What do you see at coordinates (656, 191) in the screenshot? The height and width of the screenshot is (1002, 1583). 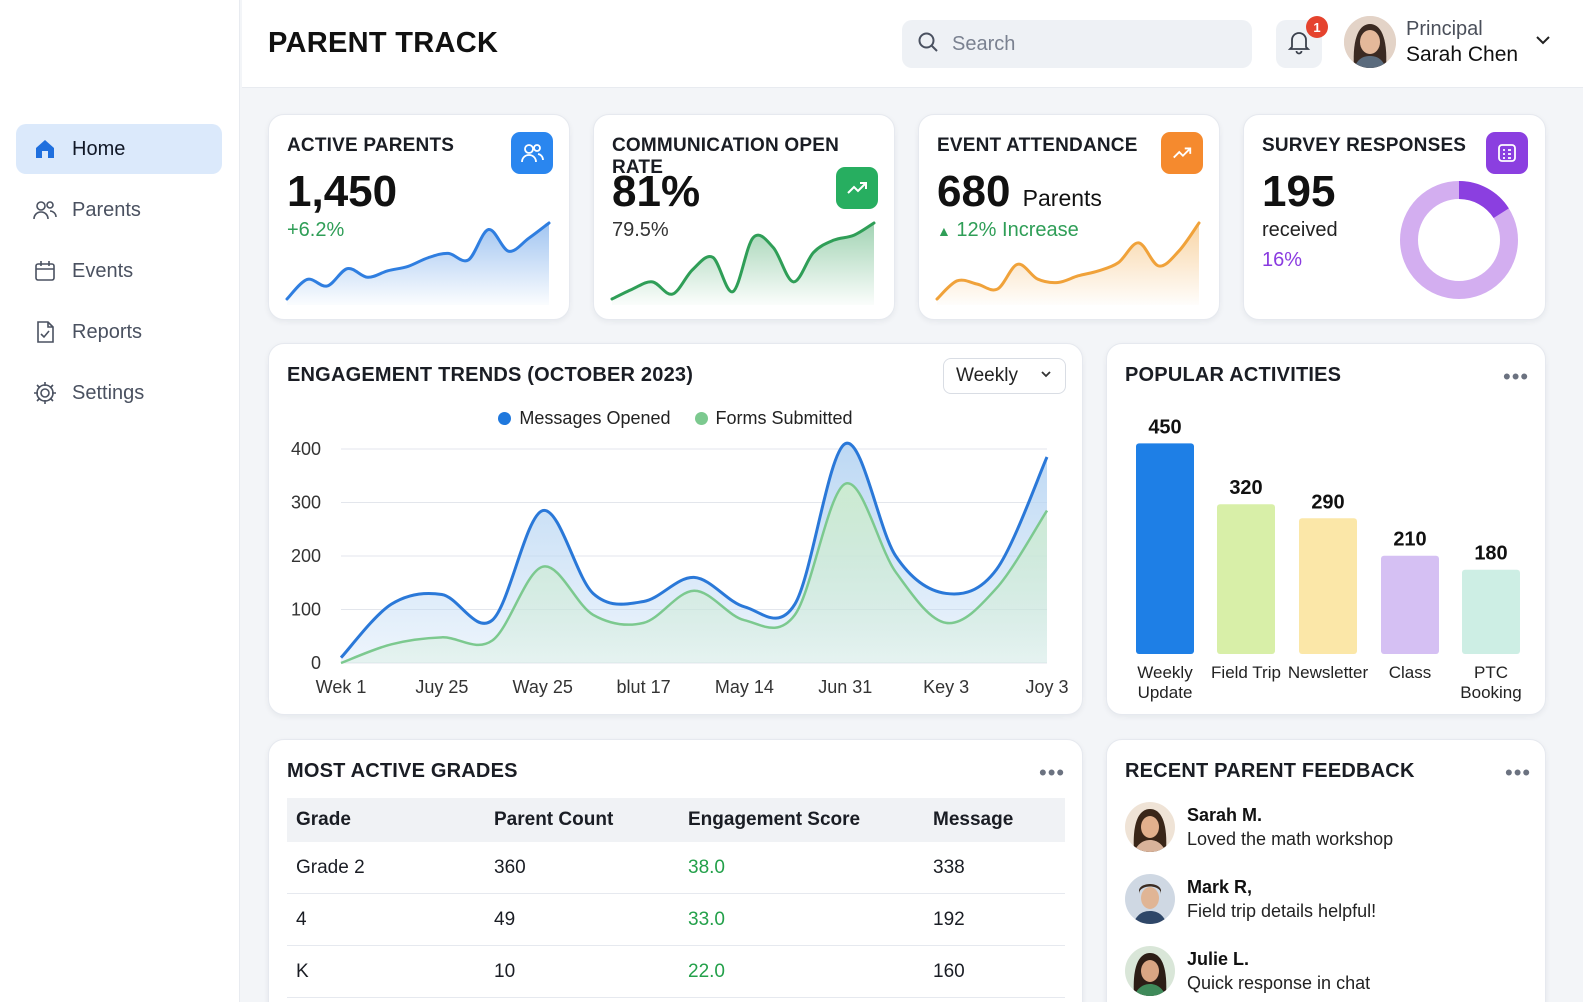 I see `kpi-value: 81%` at bounding box center [656, 191].